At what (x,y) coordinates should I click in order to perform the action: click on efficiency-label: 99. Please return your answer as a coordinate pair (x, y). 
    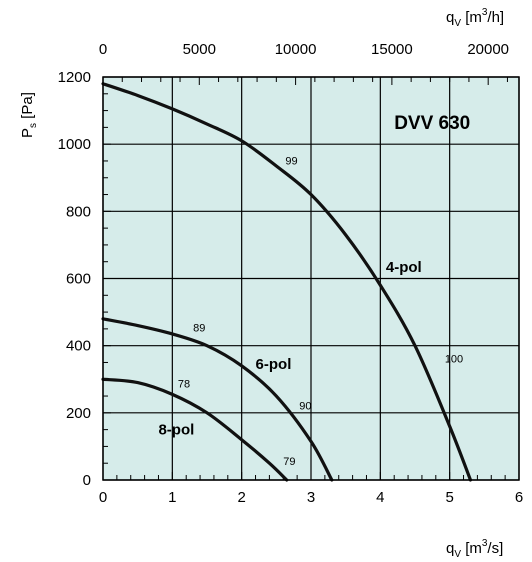
    Looking at the image, I should click on (291, 161).